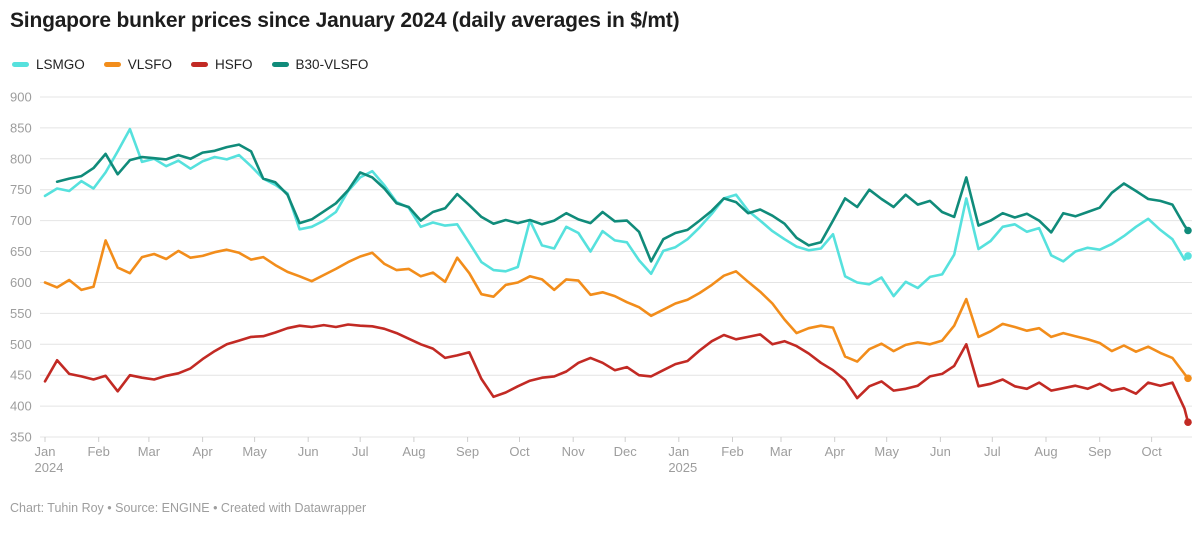 The height and width of the screenshot is (533, 1200). I want to click on series-end-dot-lsmgo, so click(1188, 256).